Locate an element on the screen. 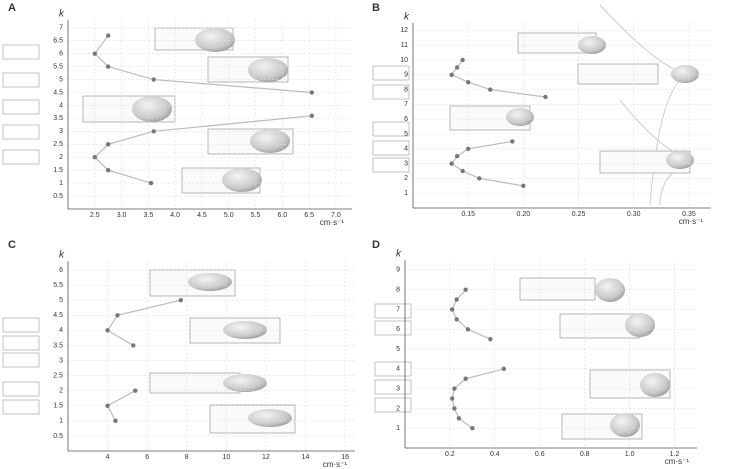  x-tick-label: 0.6 is located at coordinates (540, 454).